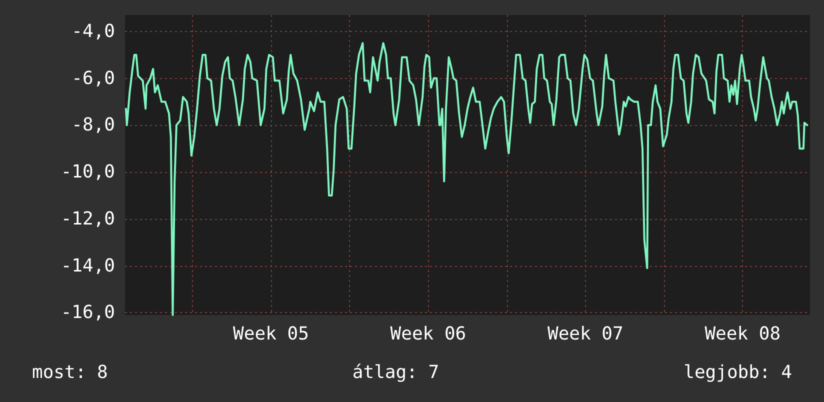 The width and height of the screenshot is (824, 402). Describe the element at coordinates (742, 334) in the screenshot. I see `x-tick-label: Week 08` at that location.